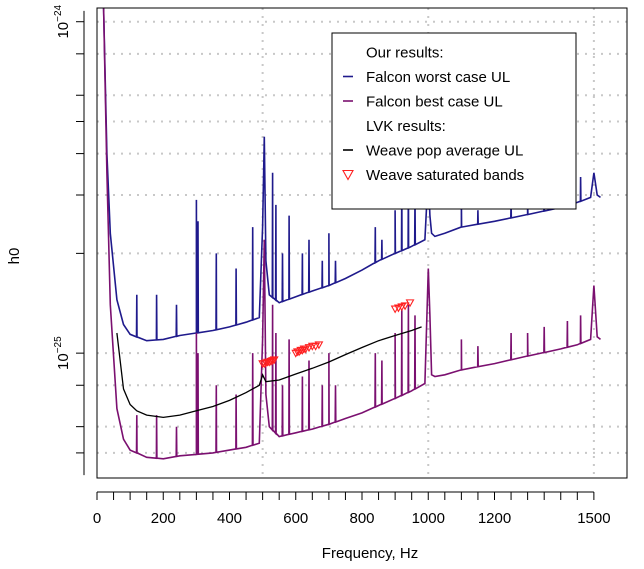  I want to click on x-tick-label: 1200, so click(494, 518).